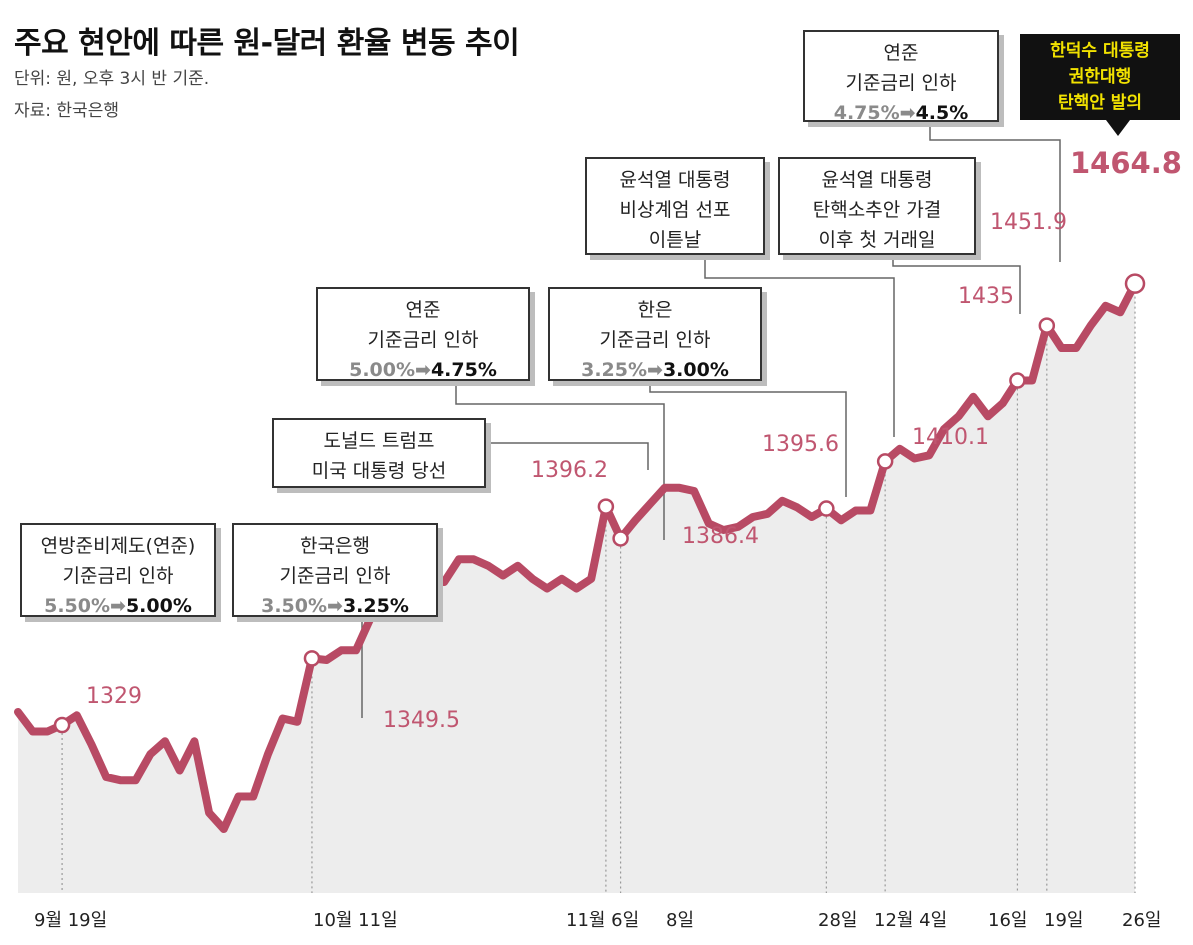  What do you see at coordinates (294, 606) in the screenshot?
I see `rate-old: 3.50%` at bounding box center [294, 606].